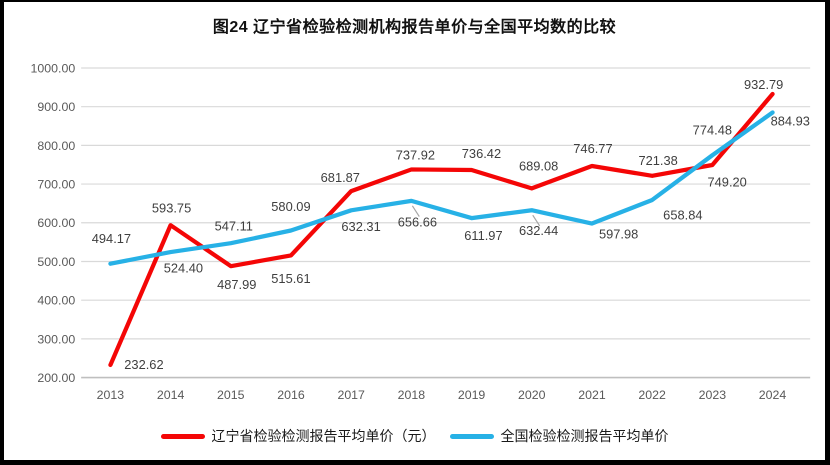  What do you see at coordinates (592, 148) in the screenshot?
I see `svg-text: 746.77` at bounding box center [592, 148].